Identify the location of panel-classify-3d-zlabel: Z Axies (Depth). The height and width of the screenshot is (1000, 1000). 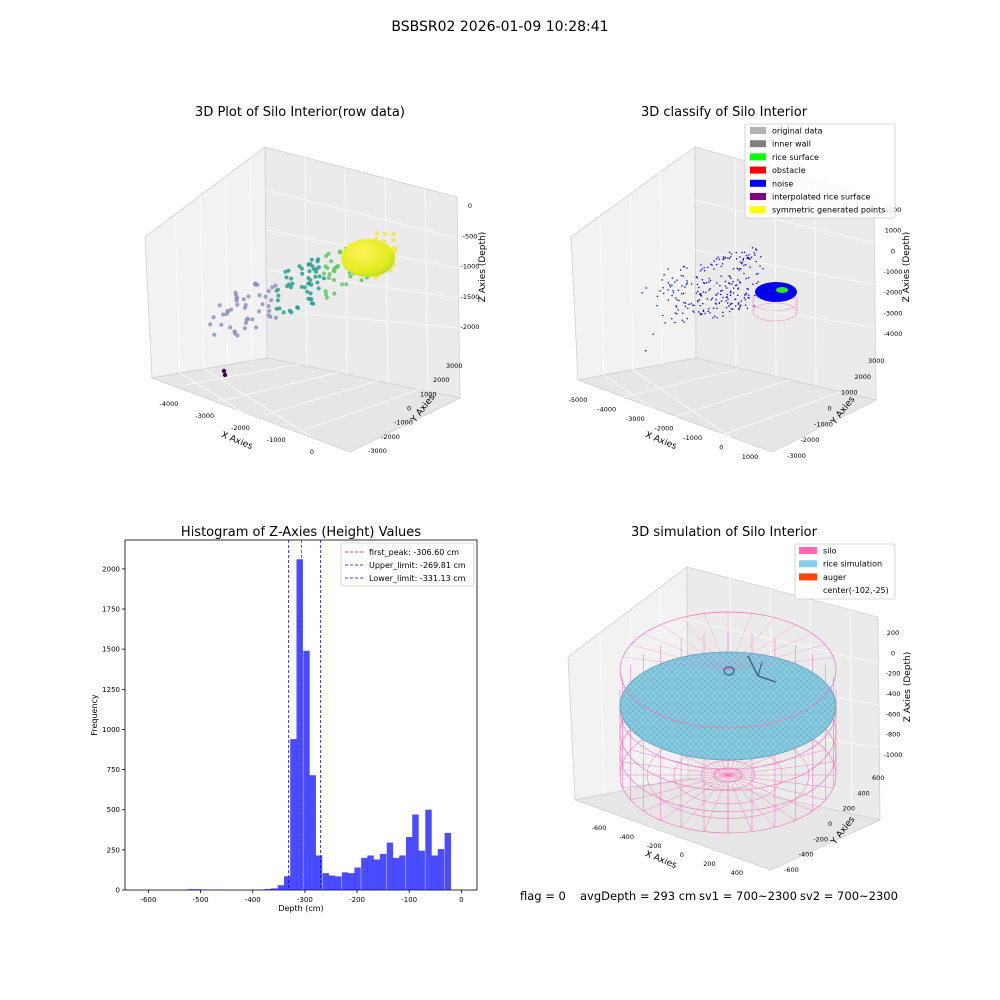
(907, 267).